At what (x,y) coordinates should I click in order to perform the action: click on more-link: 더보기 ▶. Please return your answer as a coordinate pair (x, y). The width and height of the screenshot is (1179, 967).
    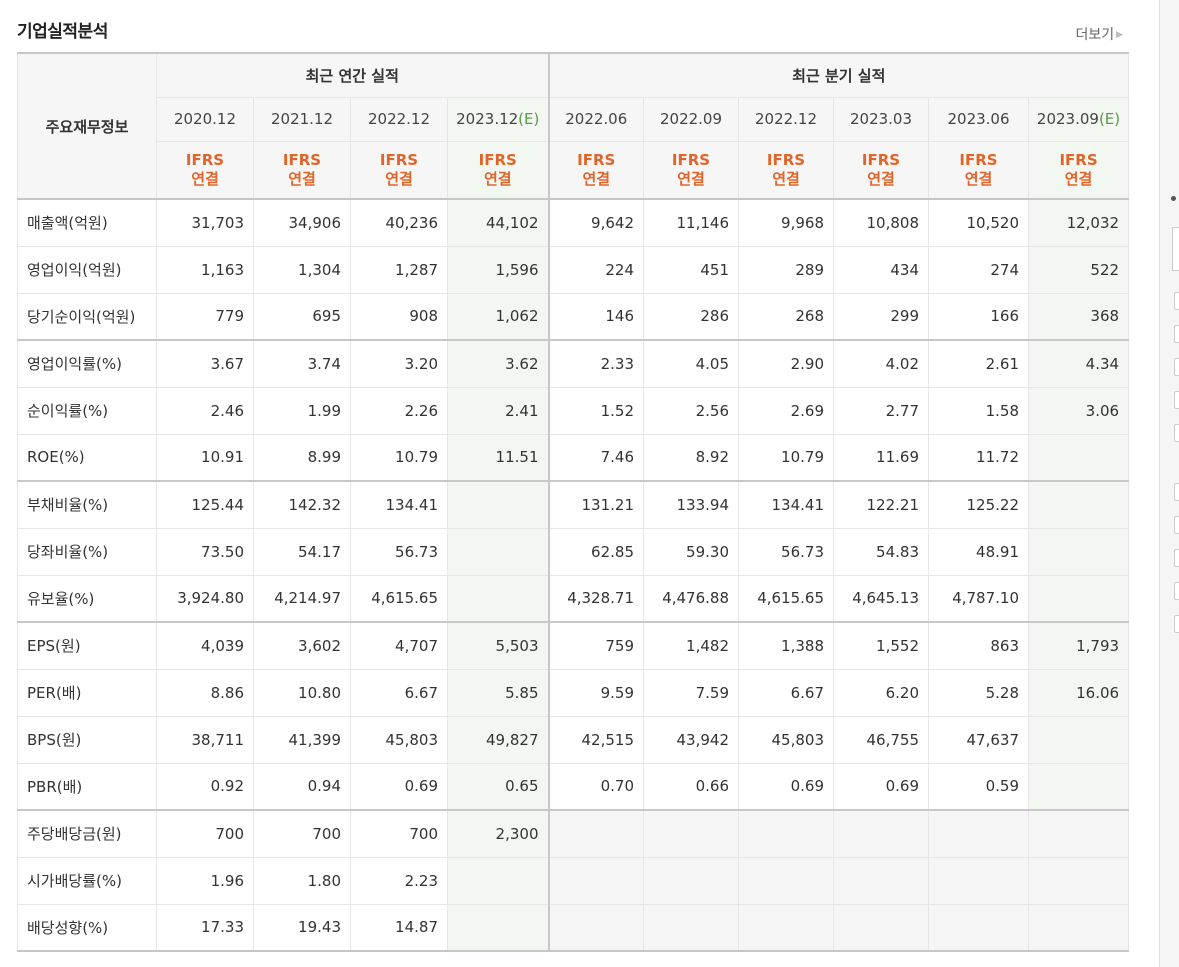
    Looking at the image, I should click on (1099, 34).